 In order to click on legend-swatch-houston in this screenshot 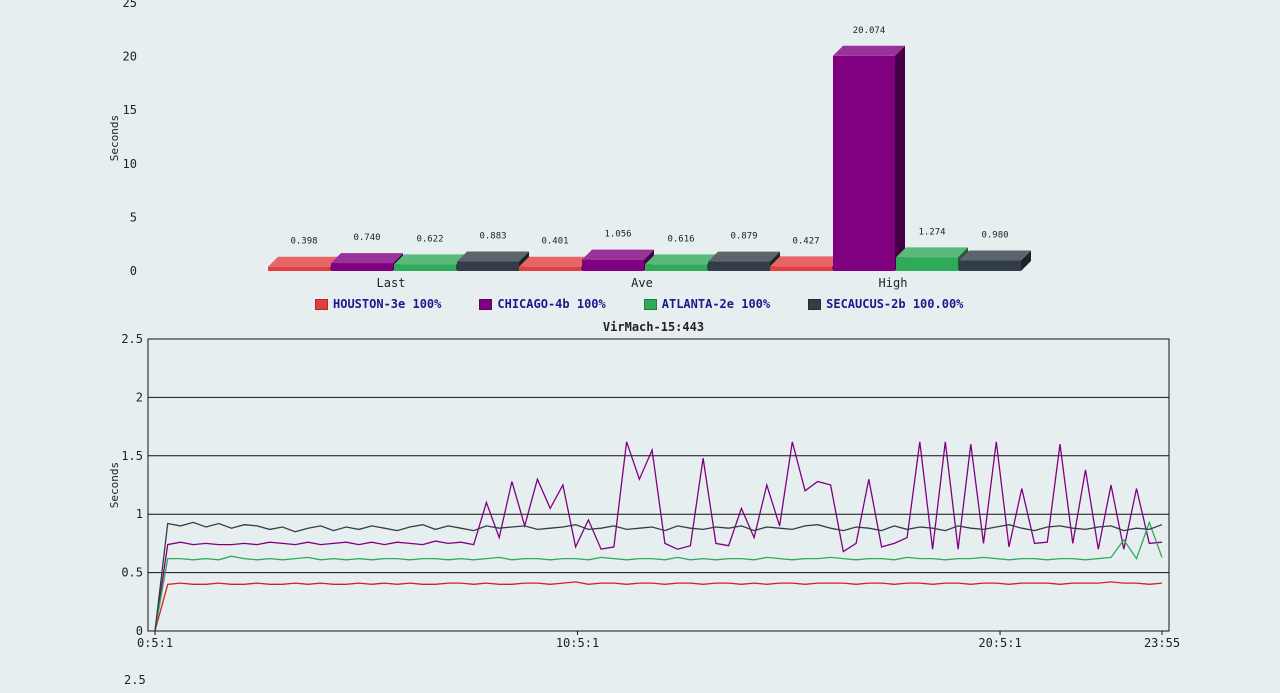, I will do `click(321, 304)`.